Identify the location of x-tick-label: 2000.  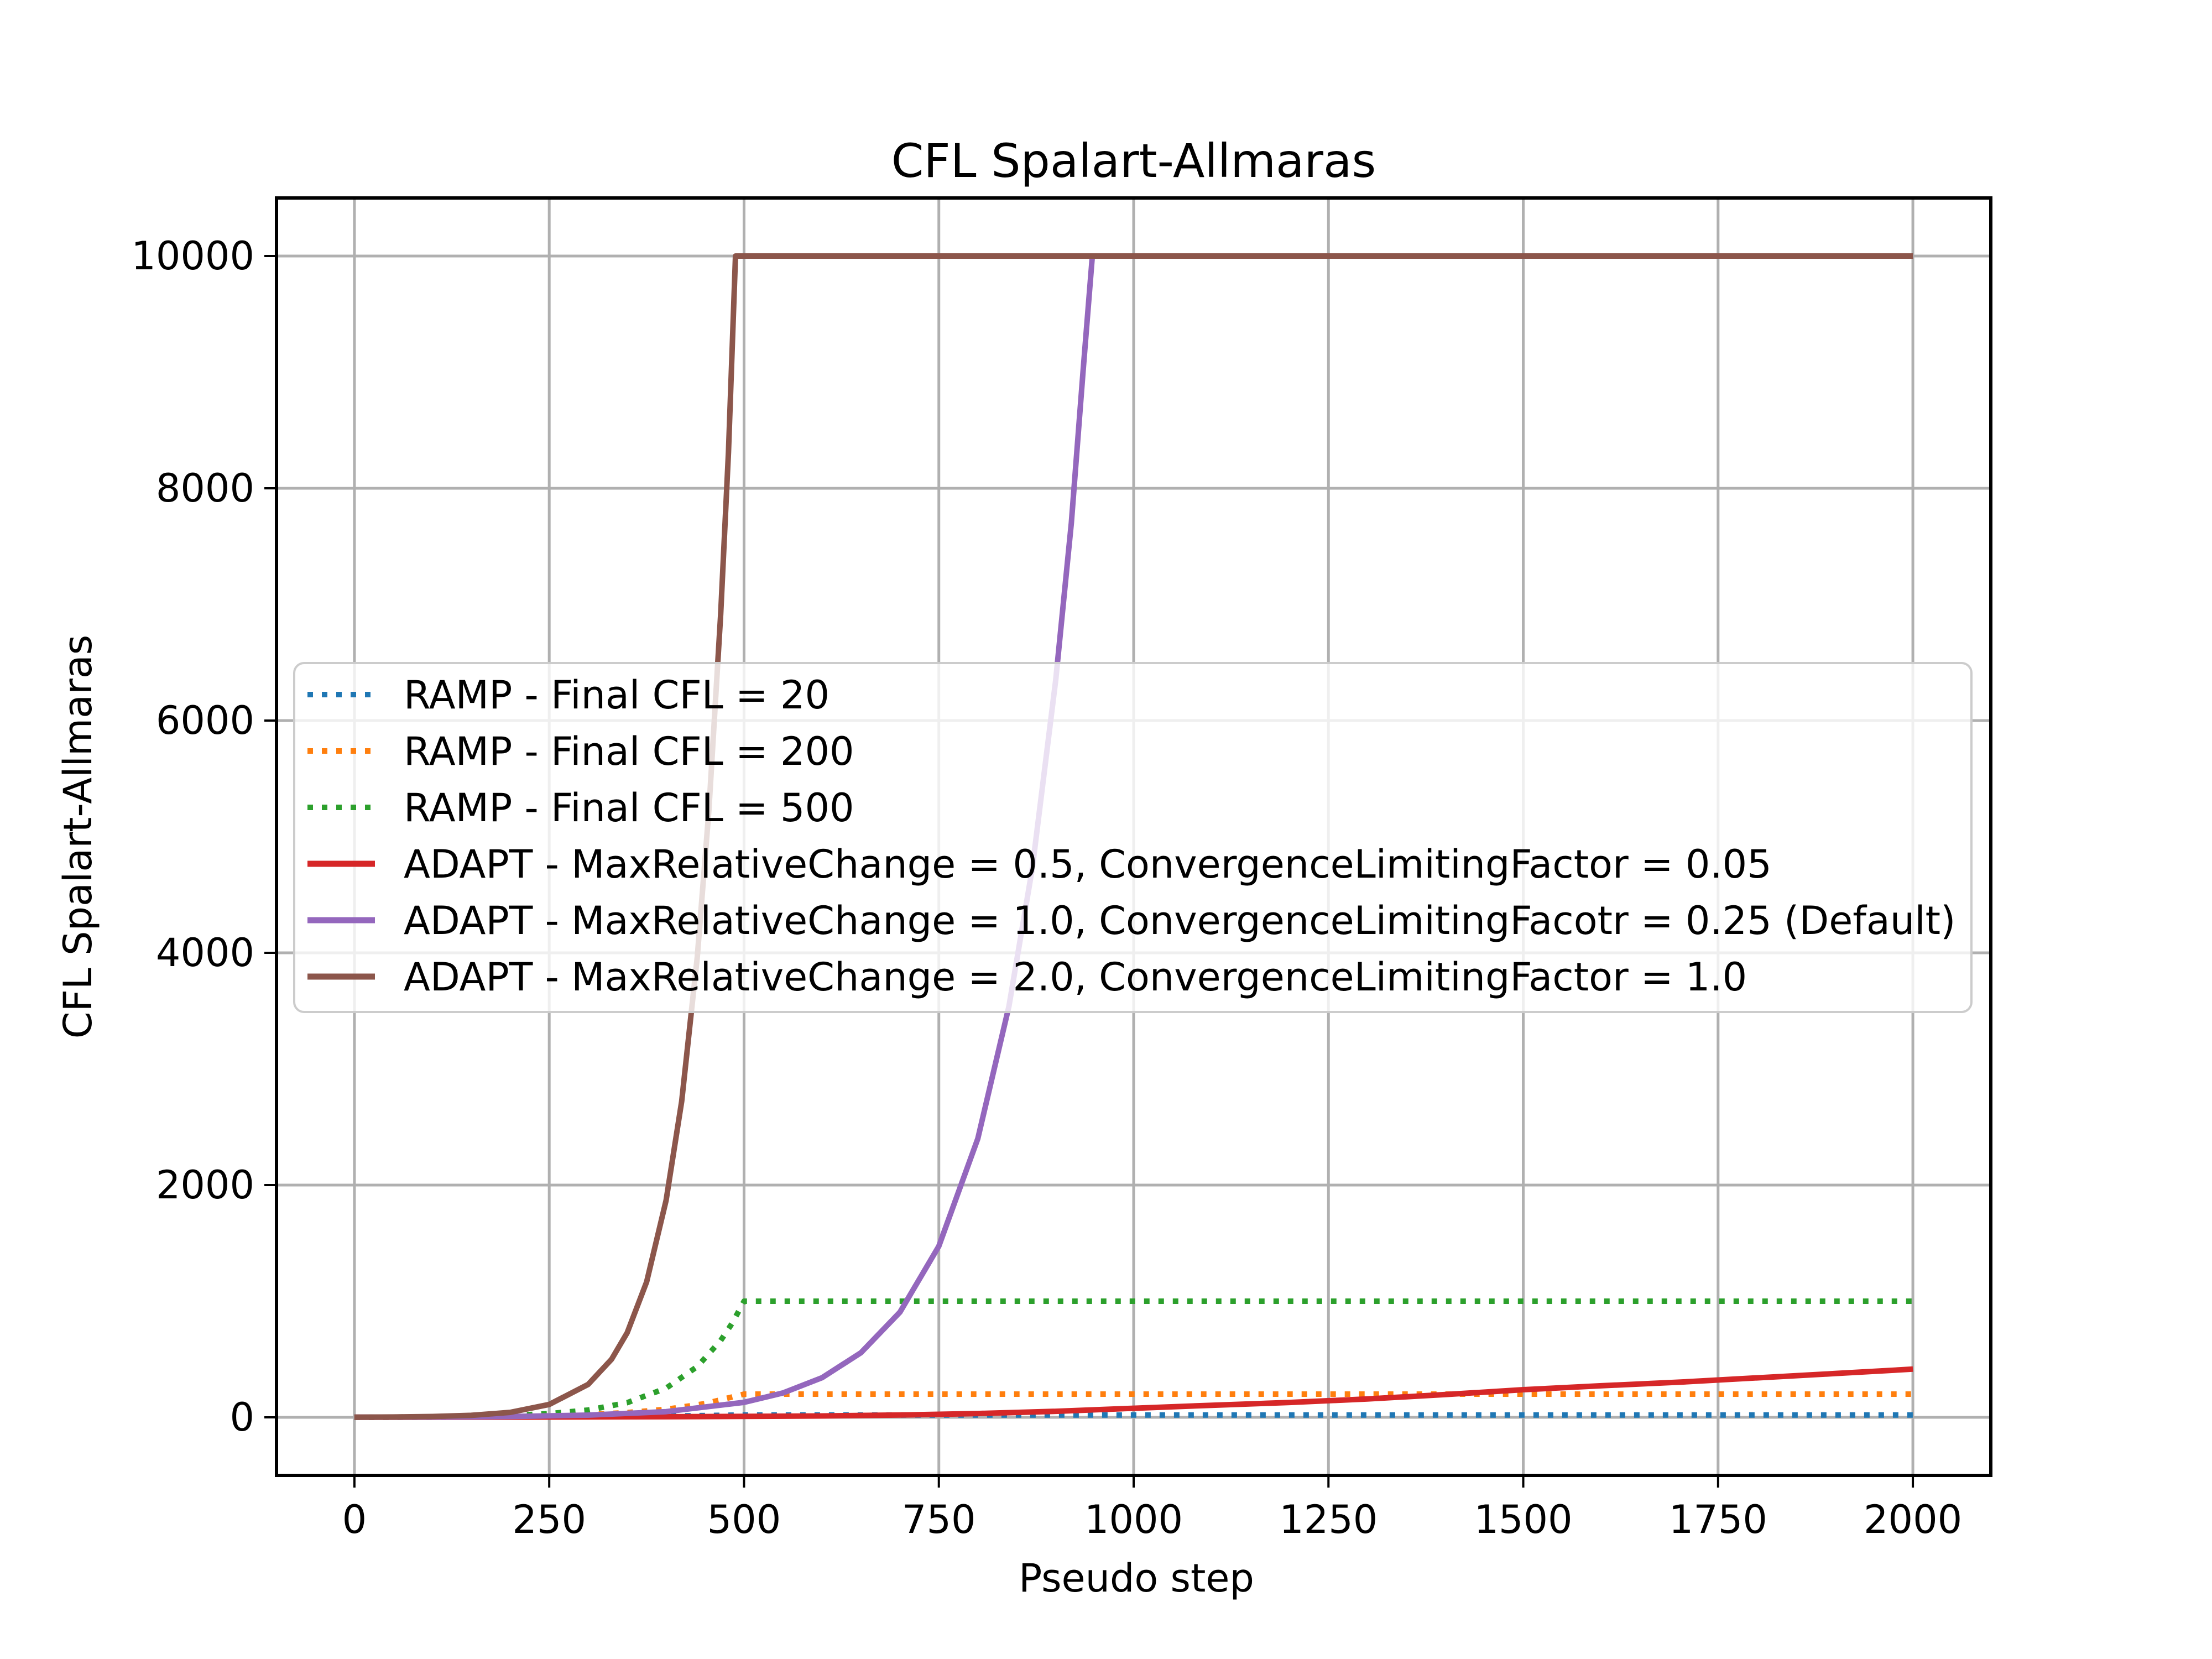
(1913, 1520).